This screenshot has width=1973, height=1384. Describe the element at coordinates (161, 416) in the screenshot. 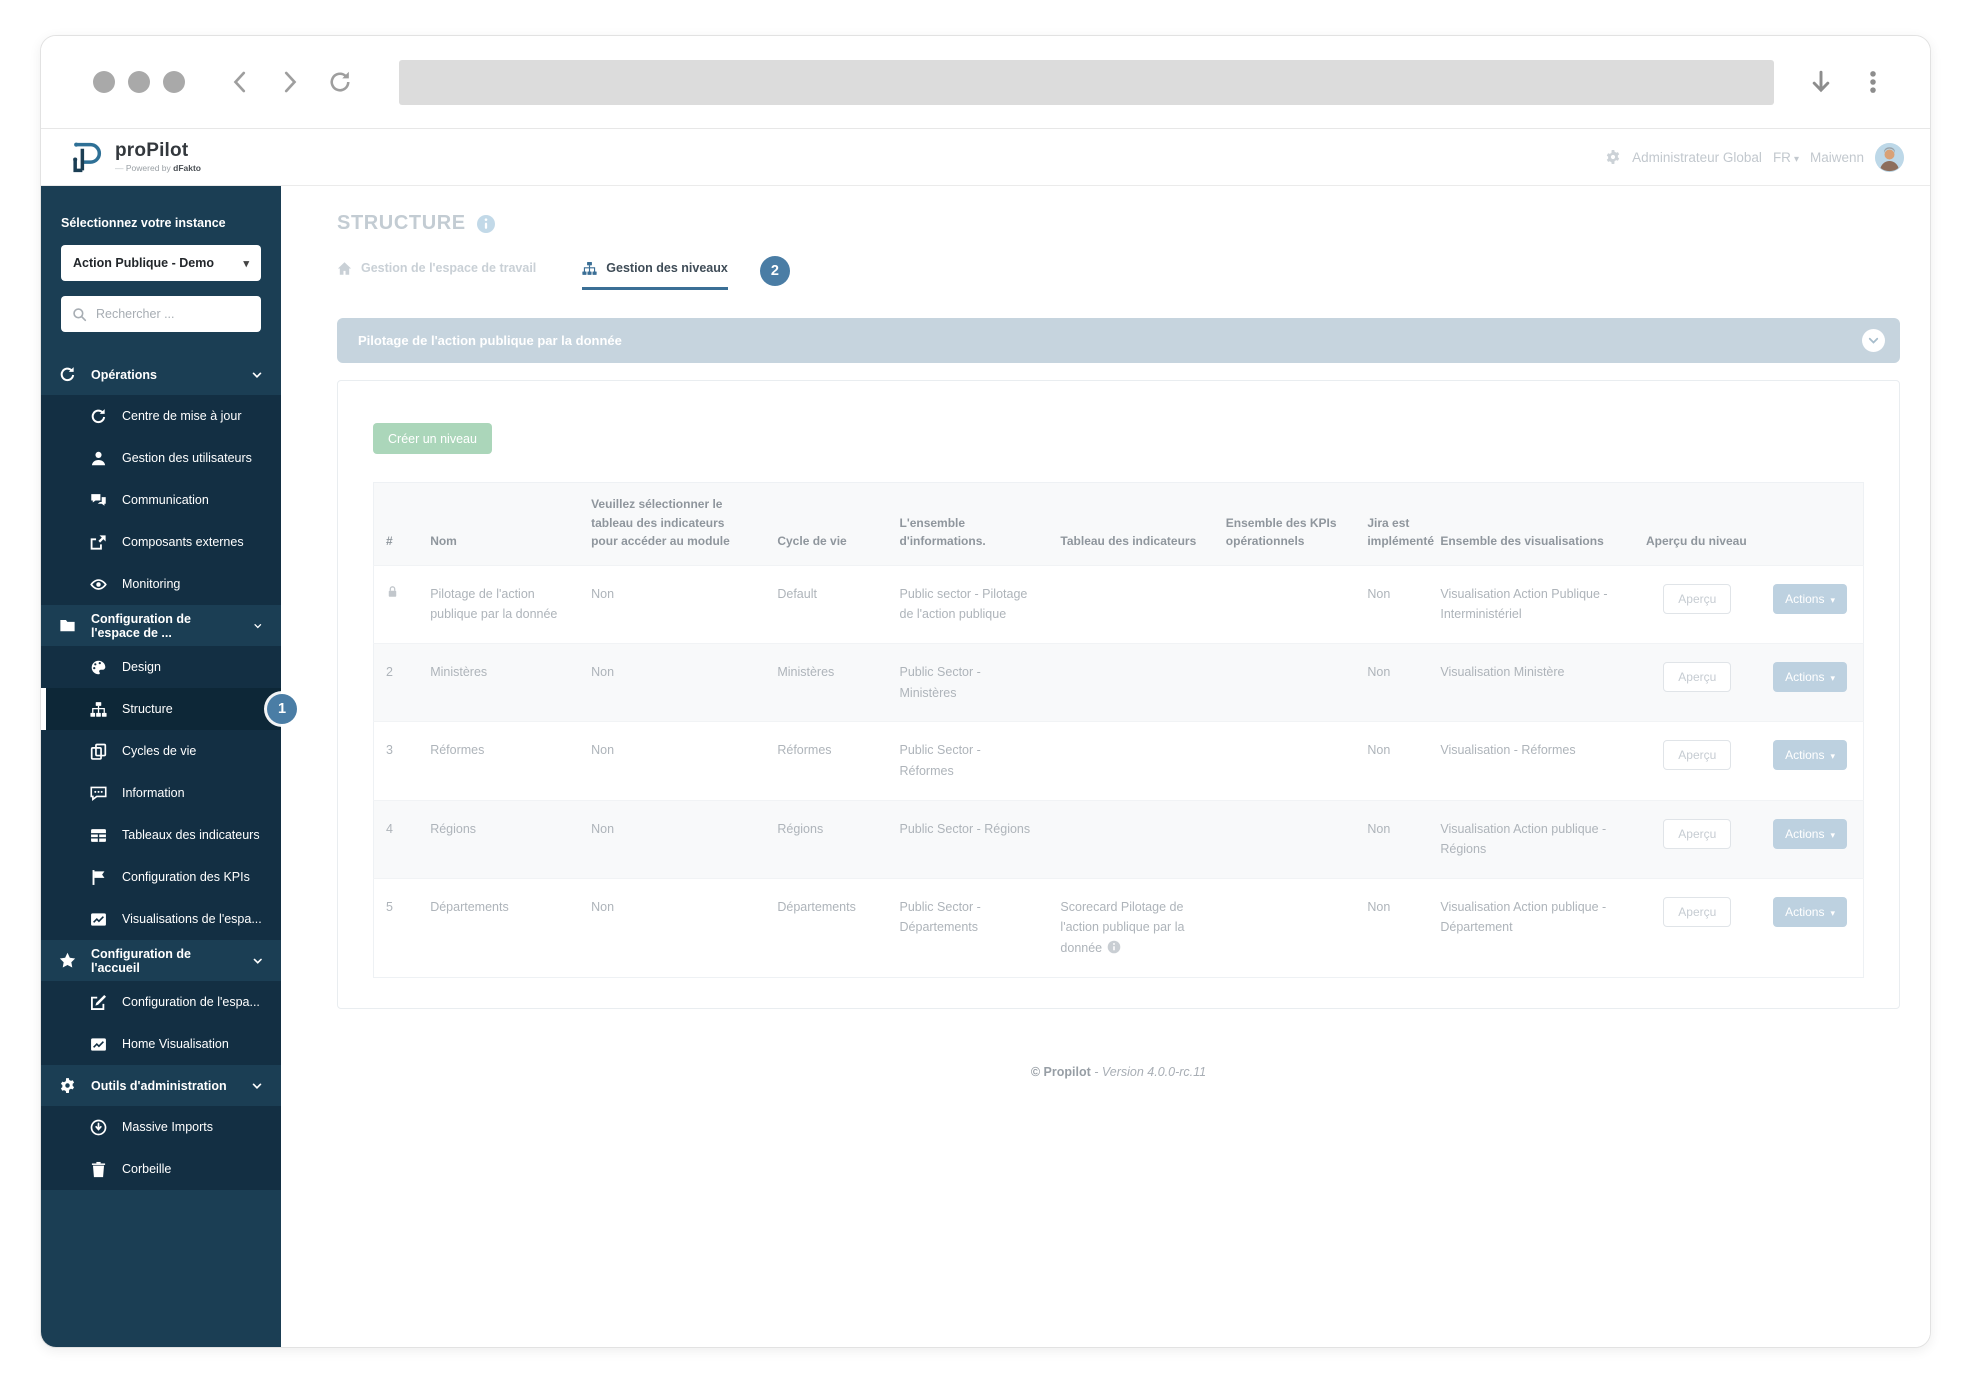

I see `sidebar-item-centre-mise-a-jour: Centre de mise à jour` at that location.